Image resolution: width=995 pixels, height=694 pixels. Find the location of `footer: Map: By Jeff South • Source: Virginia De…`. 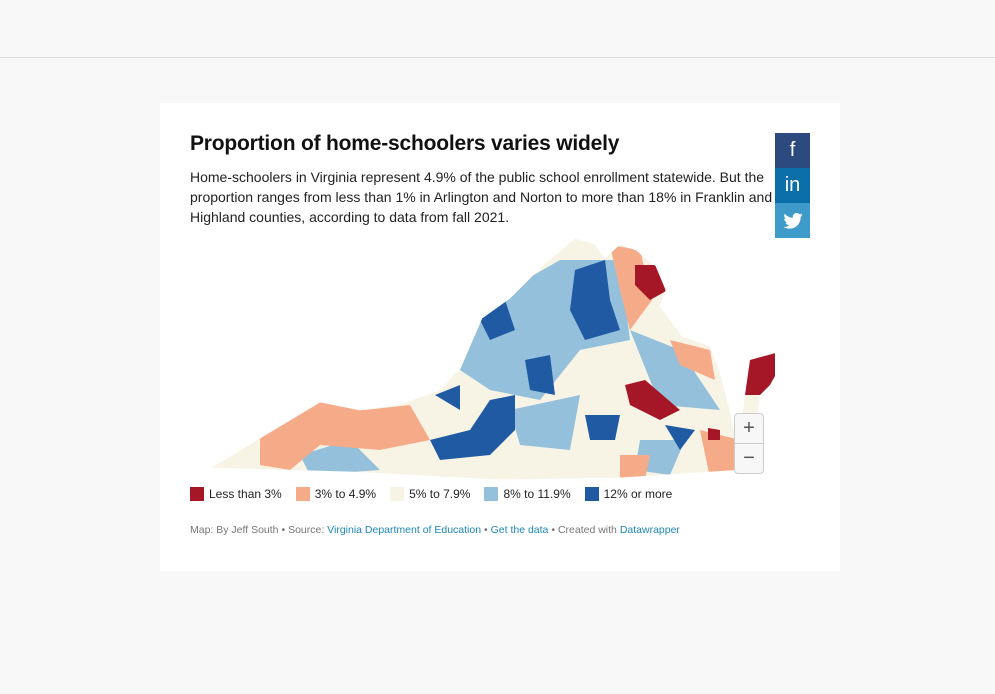

footer: Map: By Jeff South • Source: Virginia De… is located at coordinates (435, 530).